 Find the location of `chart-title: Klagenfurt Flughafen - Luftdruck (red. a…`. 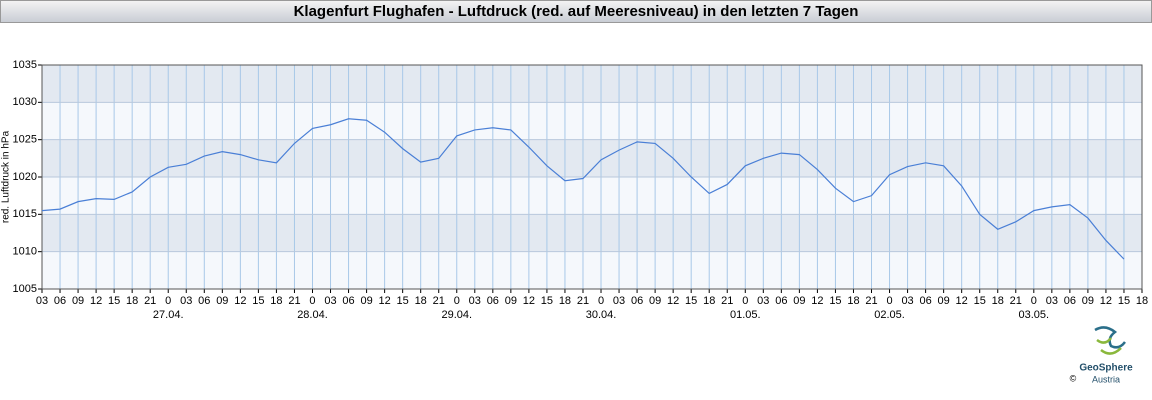

chart-title: Klagenfurt Flughafen - Luftdruck (red. a… is located at coordinates (576, 11).